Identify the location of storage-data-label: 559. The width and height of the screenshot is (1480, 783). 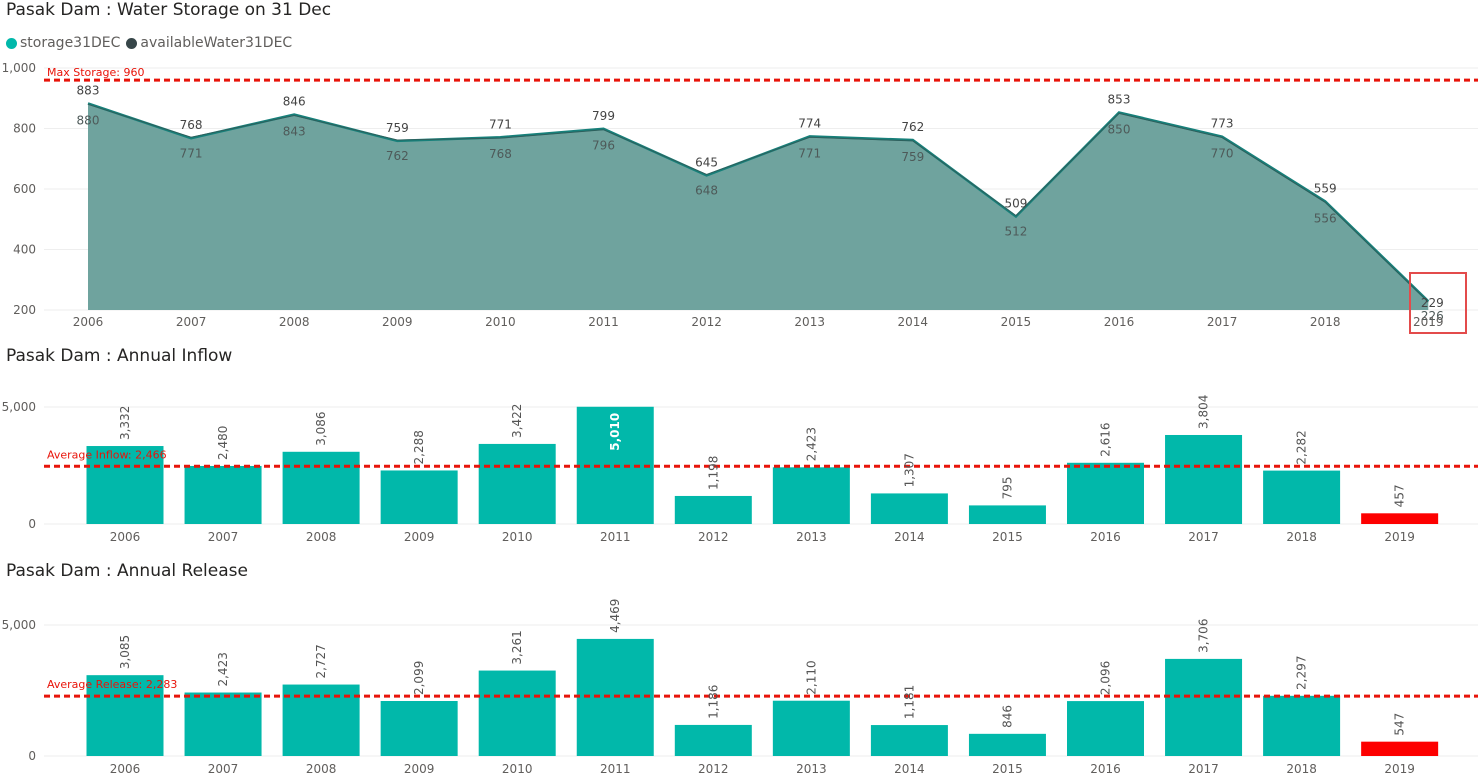
(1325, 188).